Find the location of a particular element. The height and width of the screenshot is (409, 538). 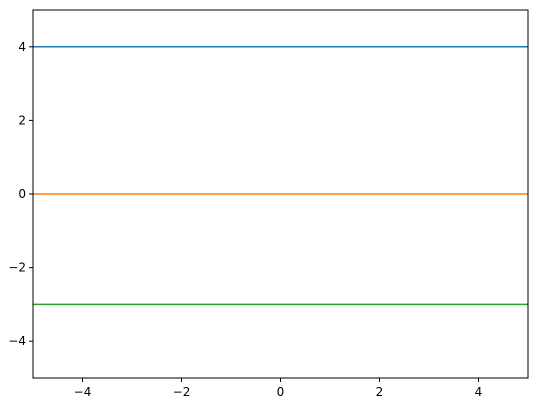

y-tick-label: 0 is located at coordinates (22, 194).